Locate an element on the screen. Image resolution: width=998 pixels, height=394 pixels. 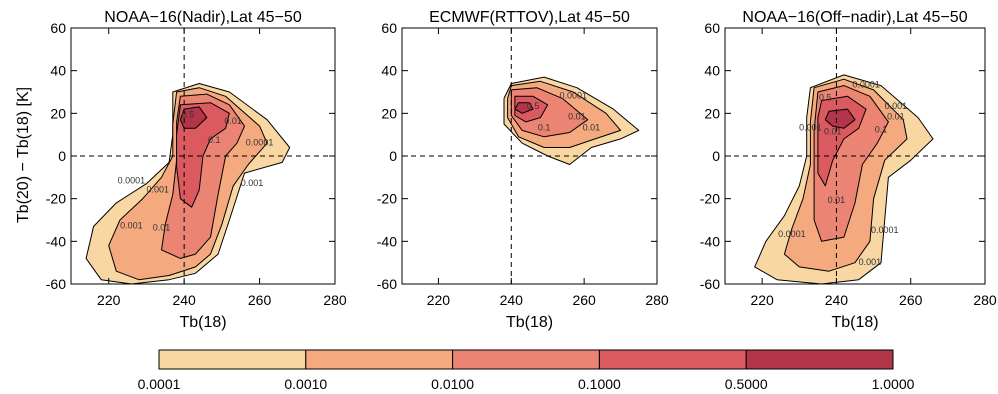
colorbar: 0.0001 0.0010 0.0100 0.1000 0.5000 1.0000 is located at coordinates (526, 370).